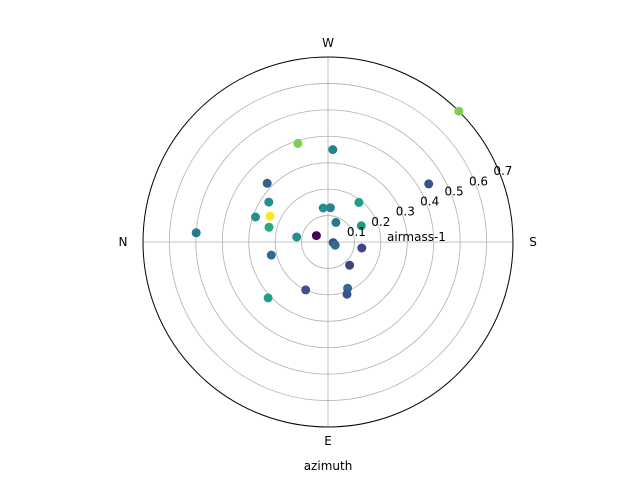  What do you see at coordinates (328, 43) in the screenshot?
I see `direction-label: W` at bounding box center [328, 43].